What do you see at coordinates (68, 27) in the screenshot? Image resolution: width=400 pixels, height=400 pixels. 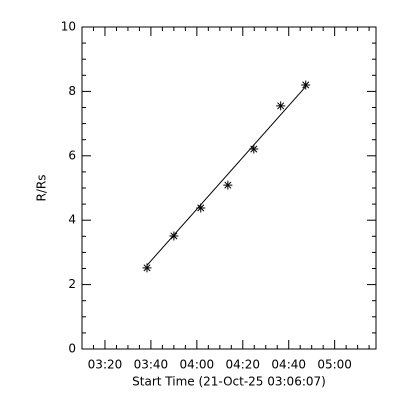 I see `y-tick-label: 10` at bounding box center [68, 27].